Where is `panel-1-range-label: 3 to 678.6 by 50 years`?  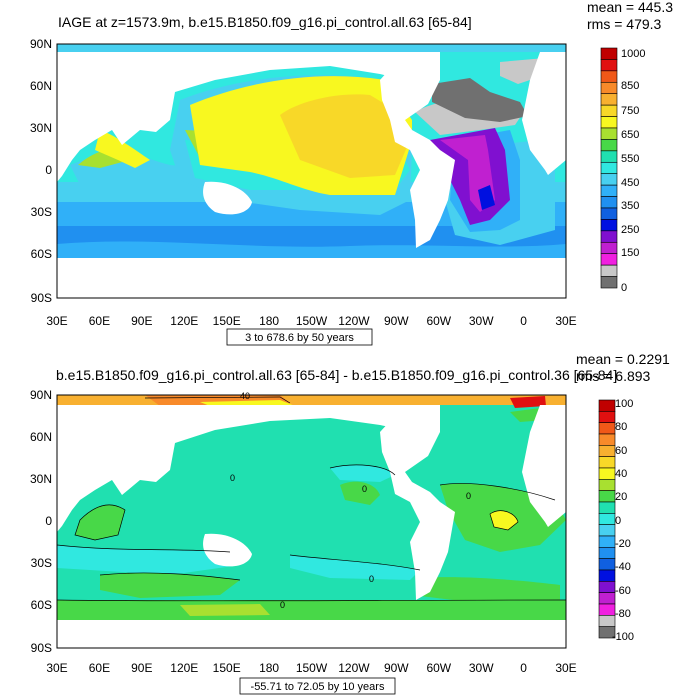 panel-1-range-label: 3 to 678.6 by 50 years is located at coordinates (299, 338).